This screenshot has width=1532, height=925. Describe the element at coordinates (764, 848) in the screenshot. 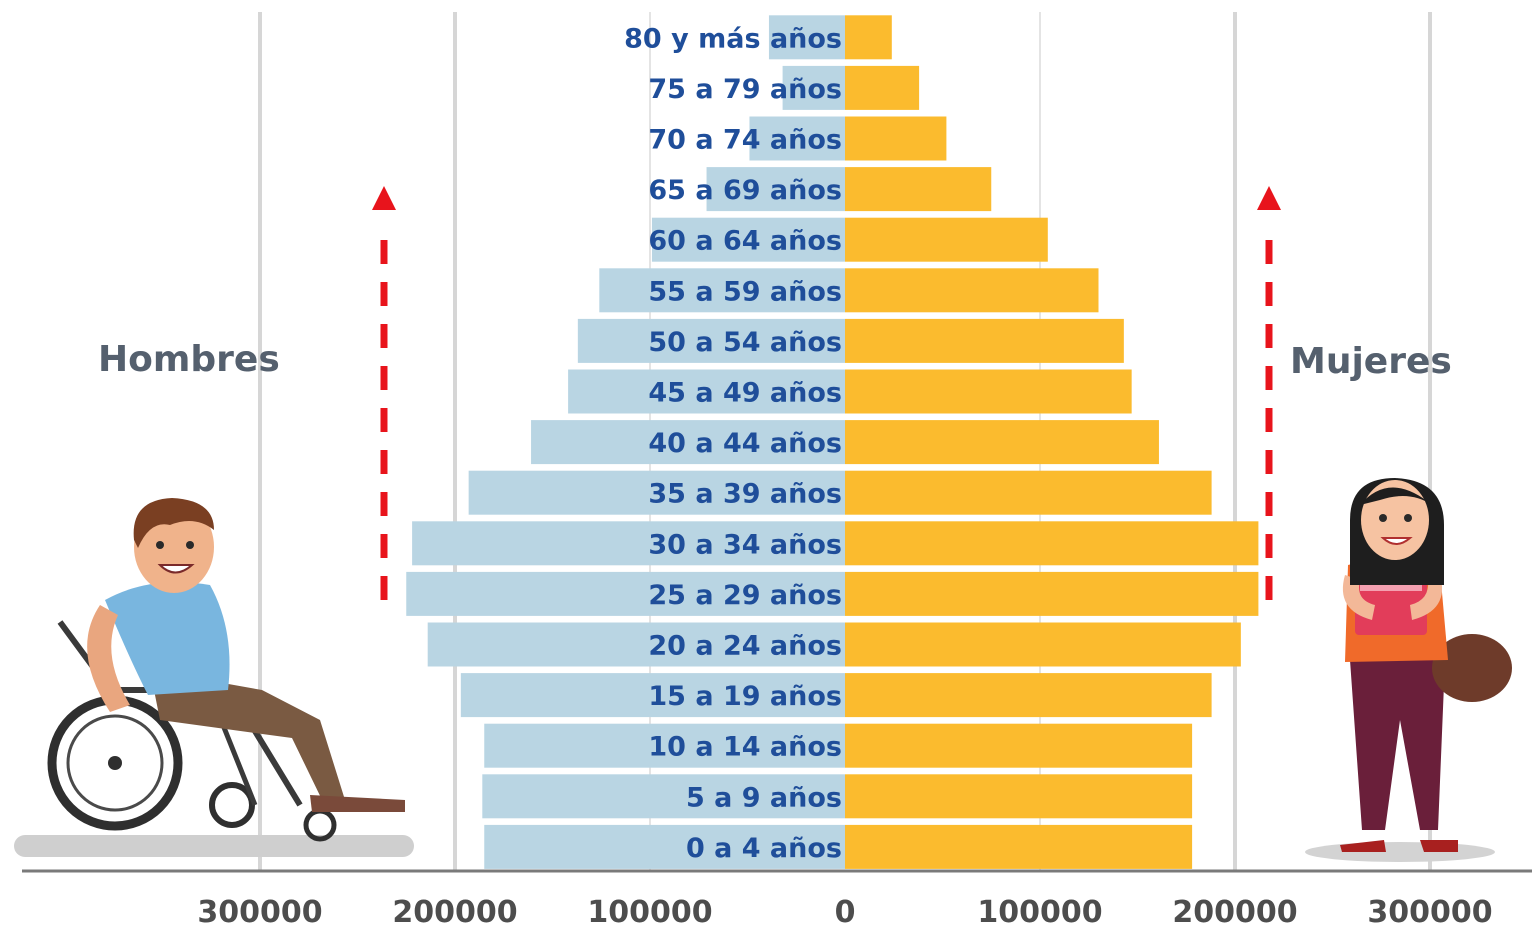

I see `age-group-label: 0 a 4 años` at that location.